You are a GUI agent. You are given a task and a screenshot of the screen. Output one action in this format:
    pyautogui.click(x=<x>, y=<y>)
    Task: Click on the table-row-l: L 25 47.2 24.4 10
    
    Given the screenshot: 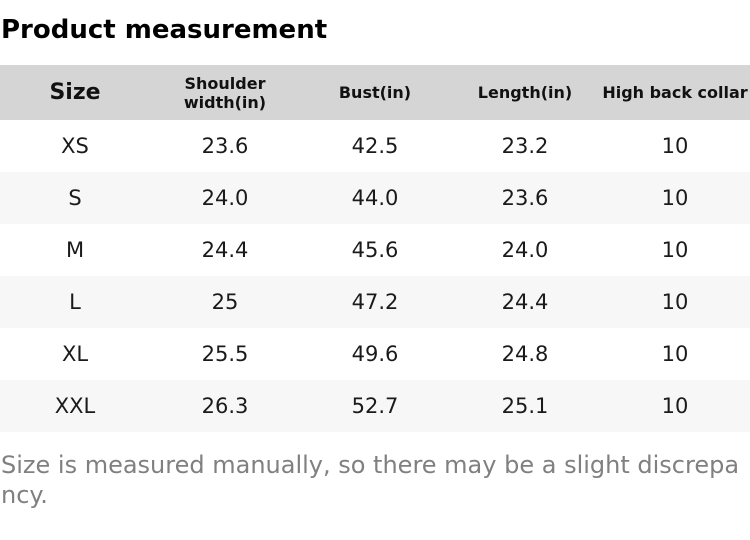 What is the action you would take?
    pyautogui.click(x=375, y=302)
    